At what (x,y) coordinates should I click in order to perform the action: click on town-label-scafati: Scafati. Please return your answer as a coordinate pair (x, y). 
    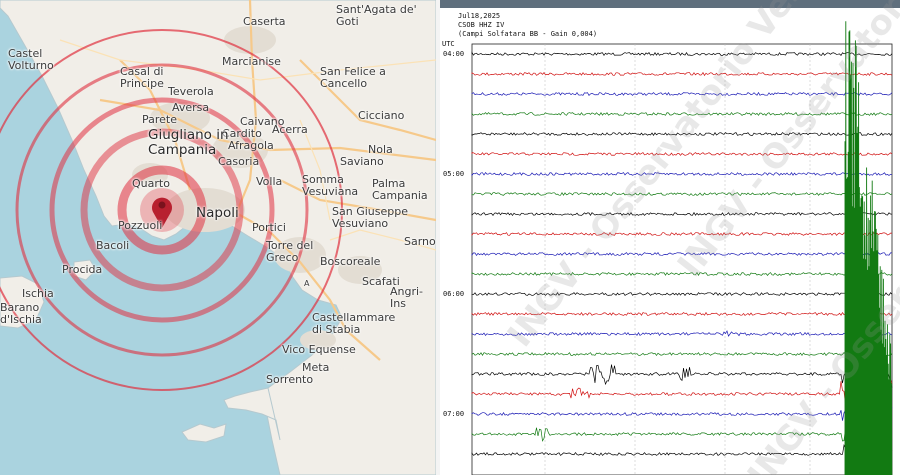
    Looking at the image, I should click on (381, 281).